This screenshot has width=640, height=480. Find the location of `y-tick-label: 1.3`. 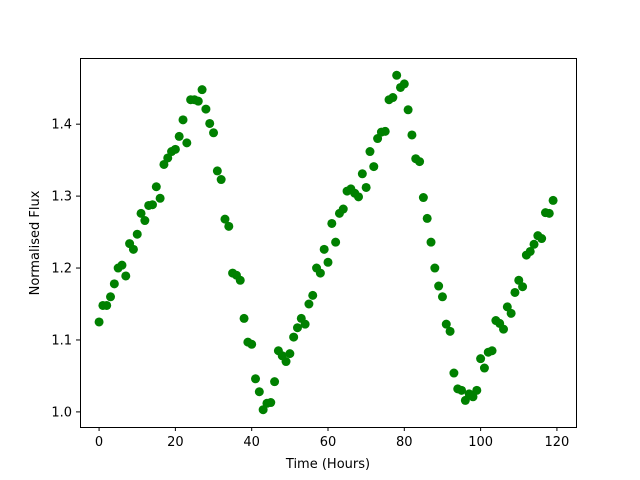

y-tick-label: 1.3 is located at coordinates (61, 197).